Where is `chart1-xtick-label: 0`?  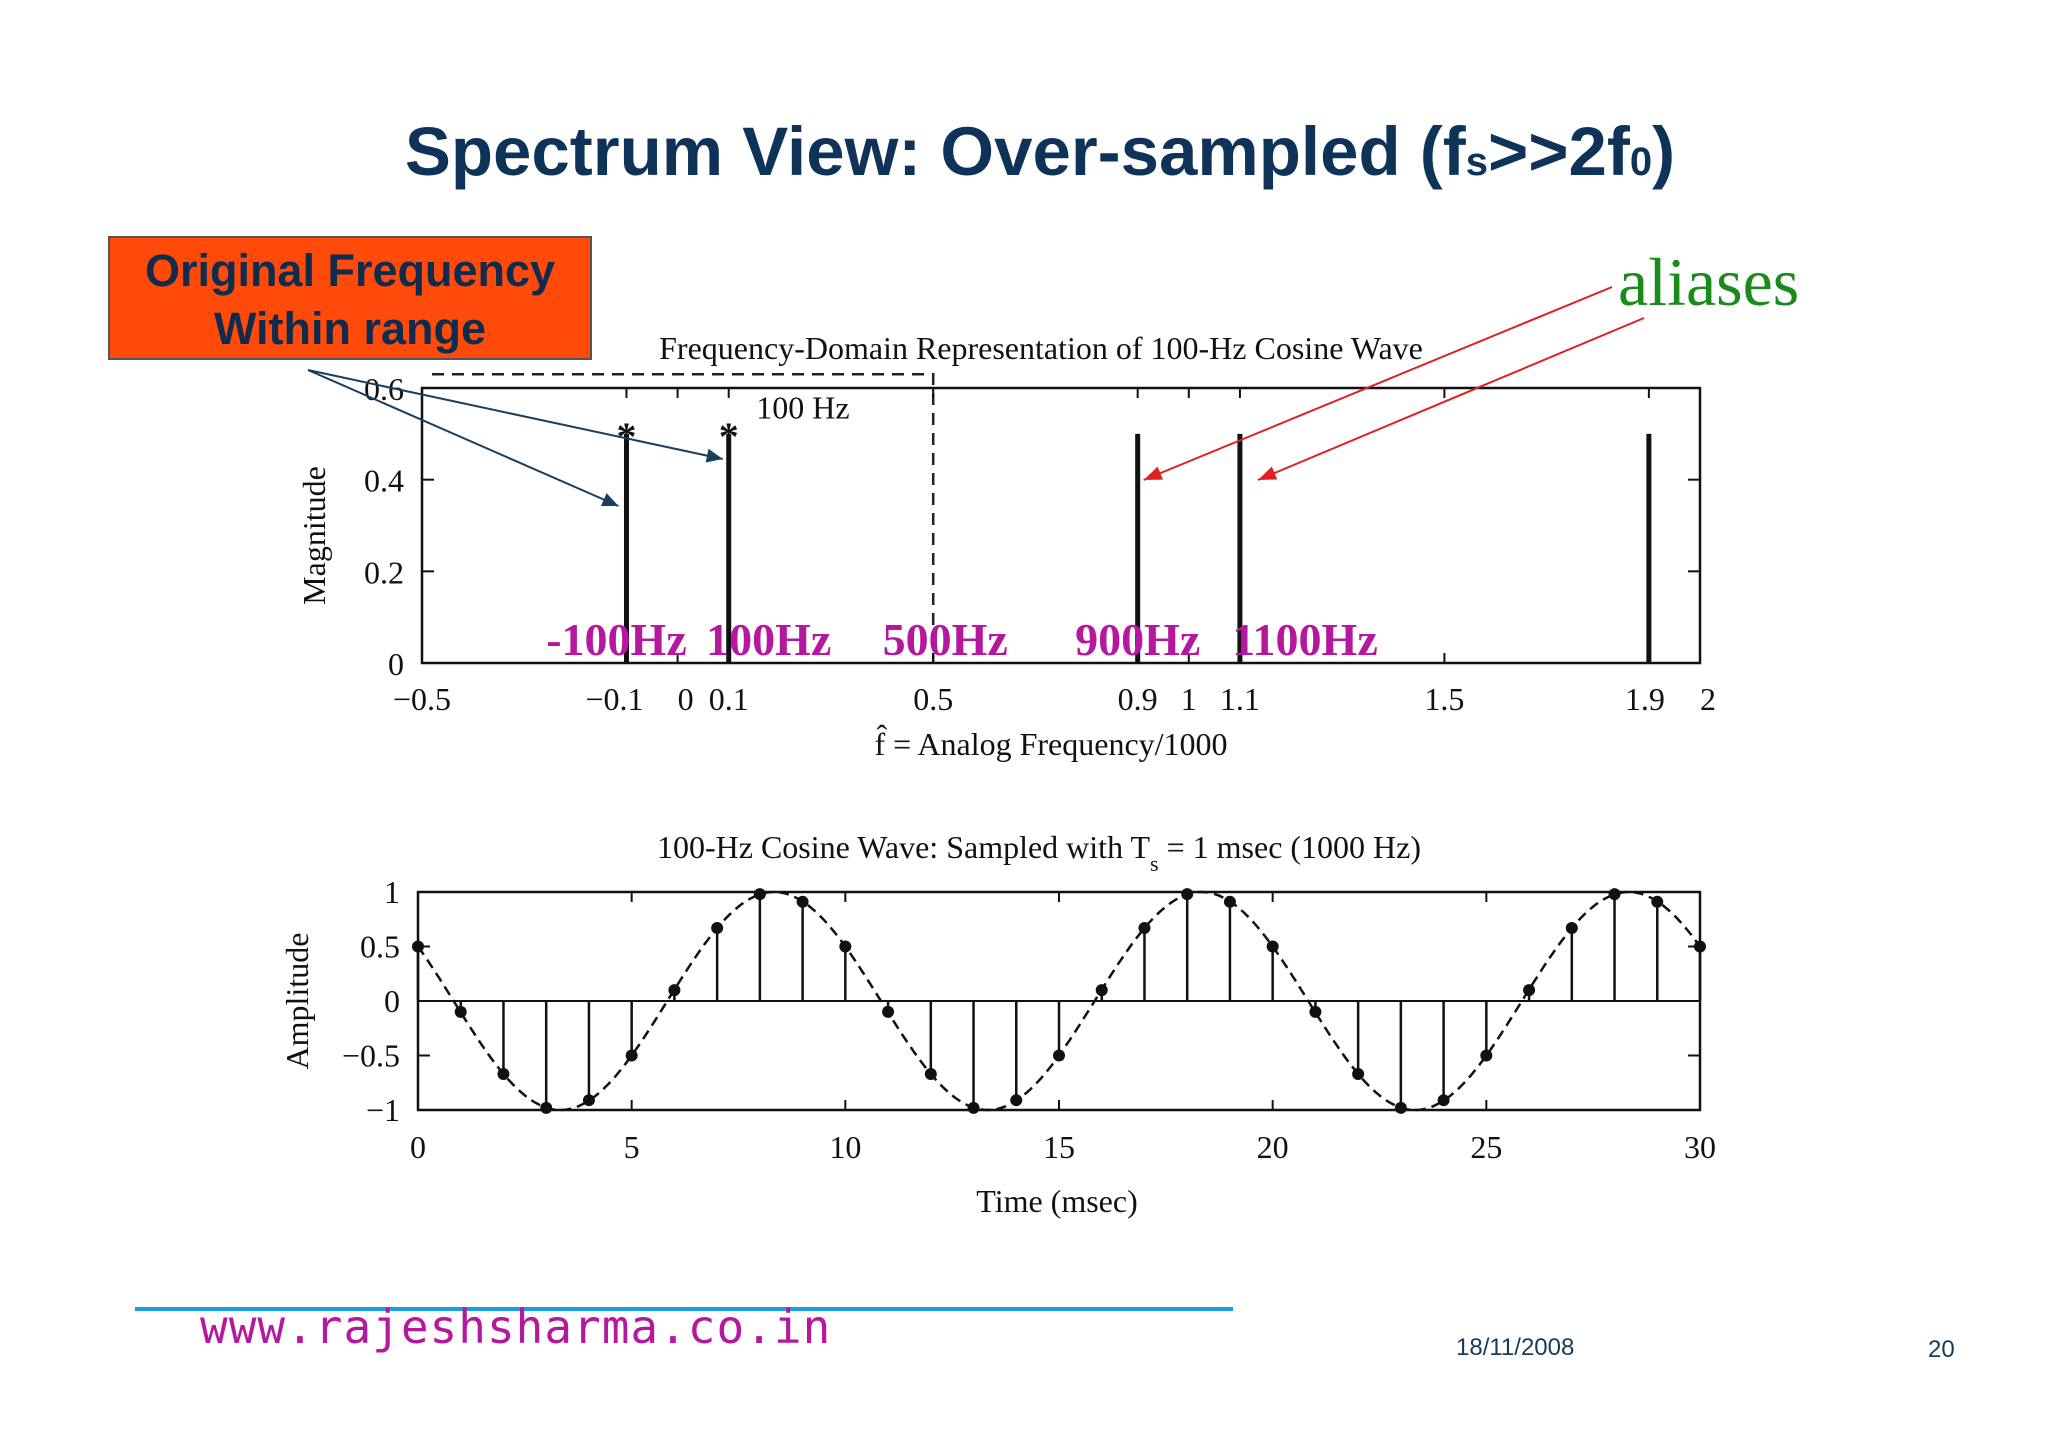 chart1-xtick-label: 0 is located at coordinates (686, 699).